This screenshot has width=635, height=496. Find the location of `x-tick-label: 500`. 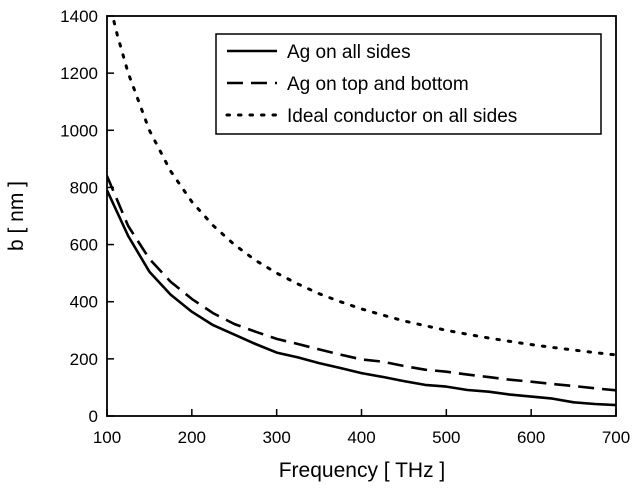

x-tick-label: 500 is located at coordinates (446, 437).